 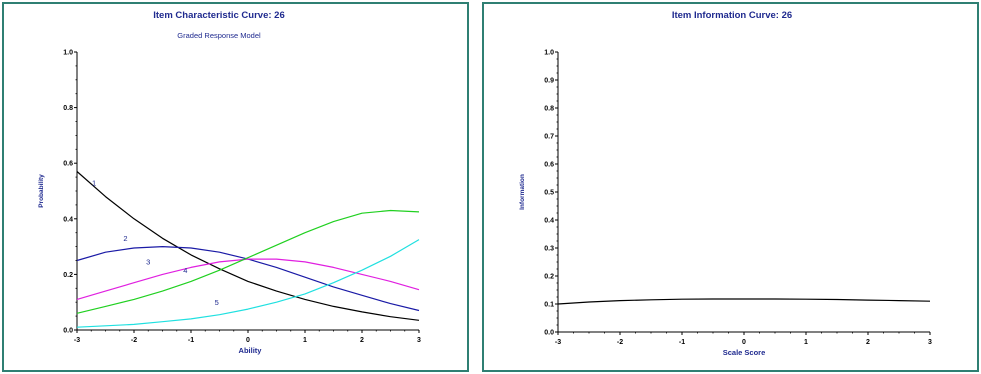 What do you see at coordinates (744, 342) in the screenshot?
I see `iic-x-tick-label: 0` at bounding box center [744, 342].